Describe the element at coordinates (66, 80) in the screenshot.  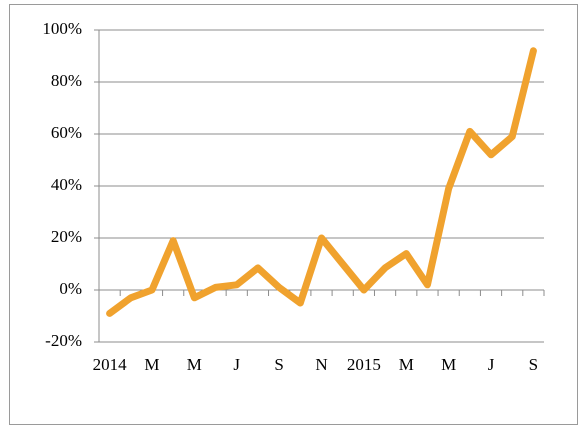
I see `y-tick-label: 80%` at that location.